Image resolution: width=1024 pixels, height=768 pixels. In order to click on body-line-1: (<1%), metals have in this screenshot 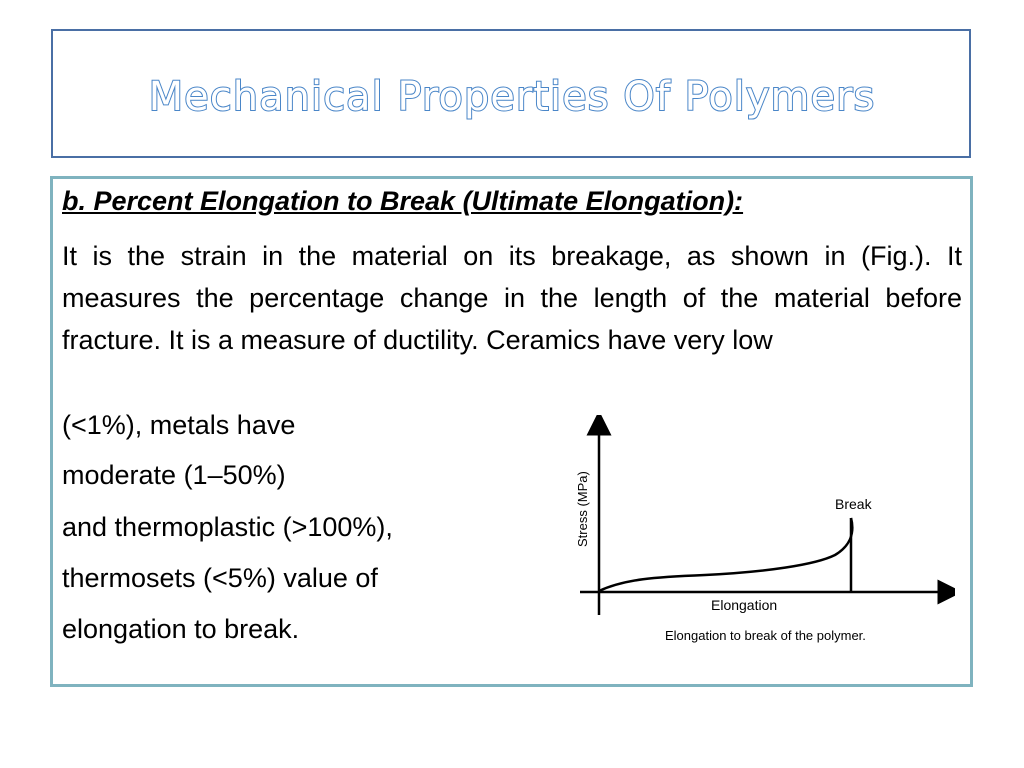, I will do `click(179, 425)`.